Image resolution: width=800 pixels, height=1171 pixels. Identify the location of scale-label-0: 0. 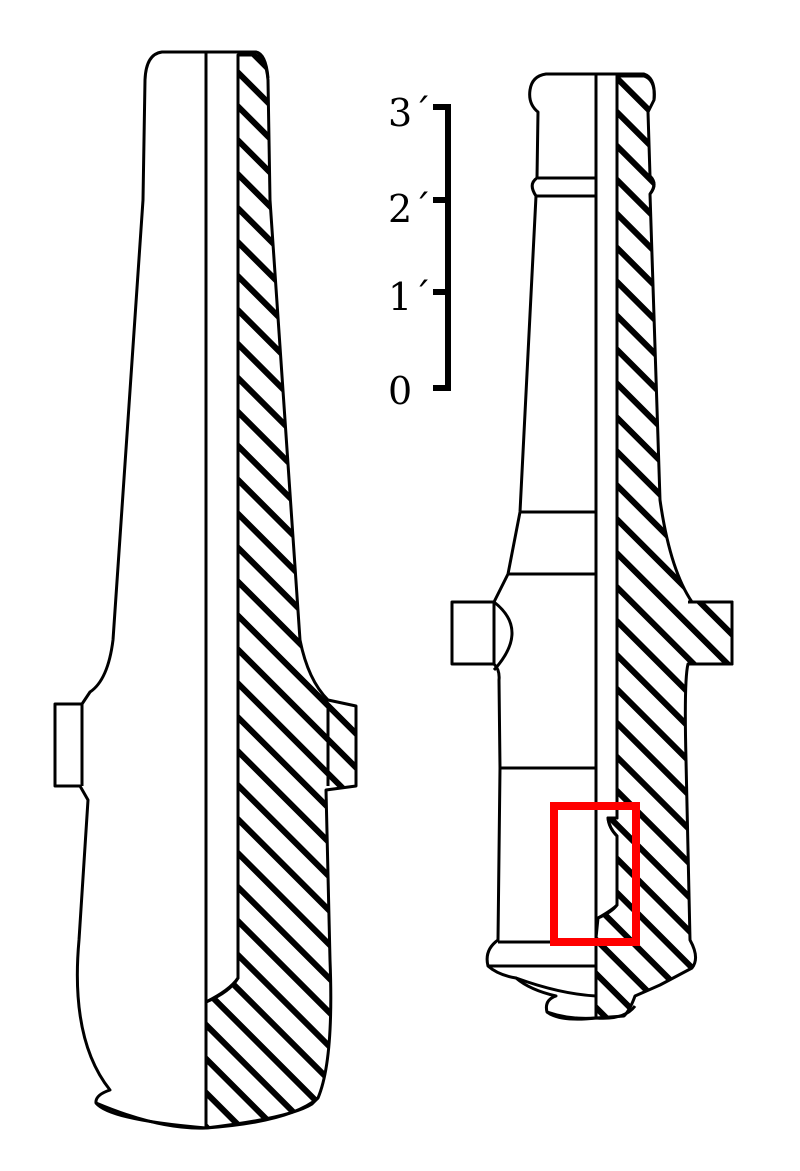
(400, 391).